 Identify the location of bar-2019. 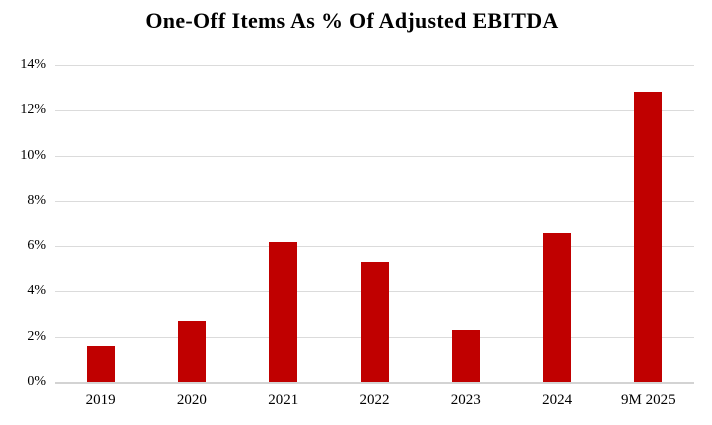
(100, 363).